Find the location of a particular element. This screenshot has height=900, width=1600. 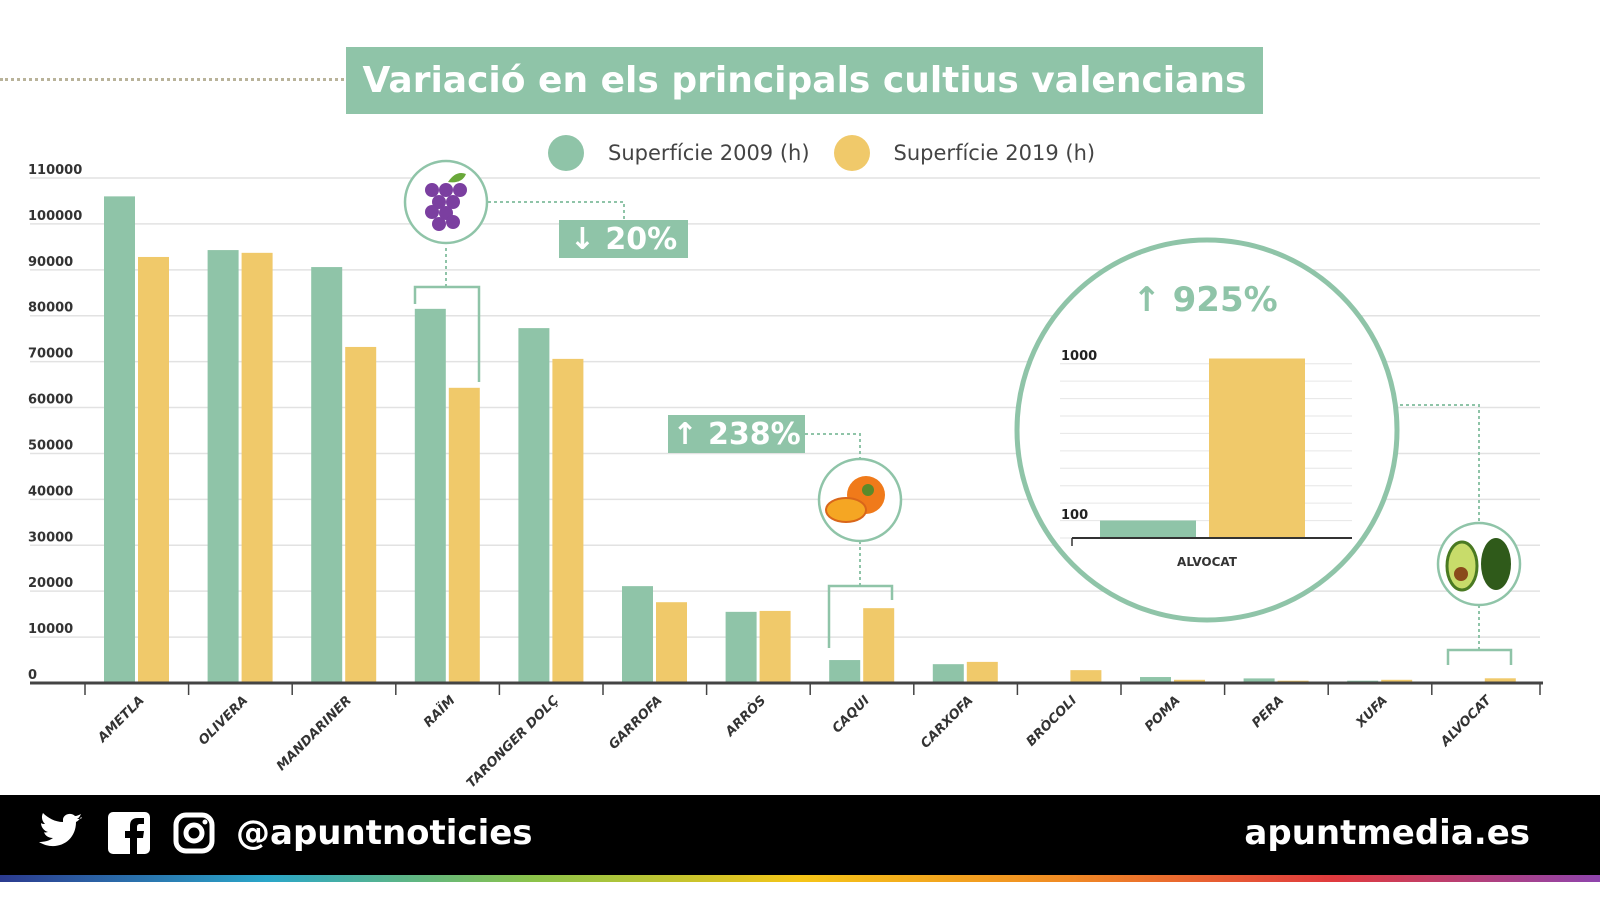

grapes-icon is located at coordinates (446, 202).